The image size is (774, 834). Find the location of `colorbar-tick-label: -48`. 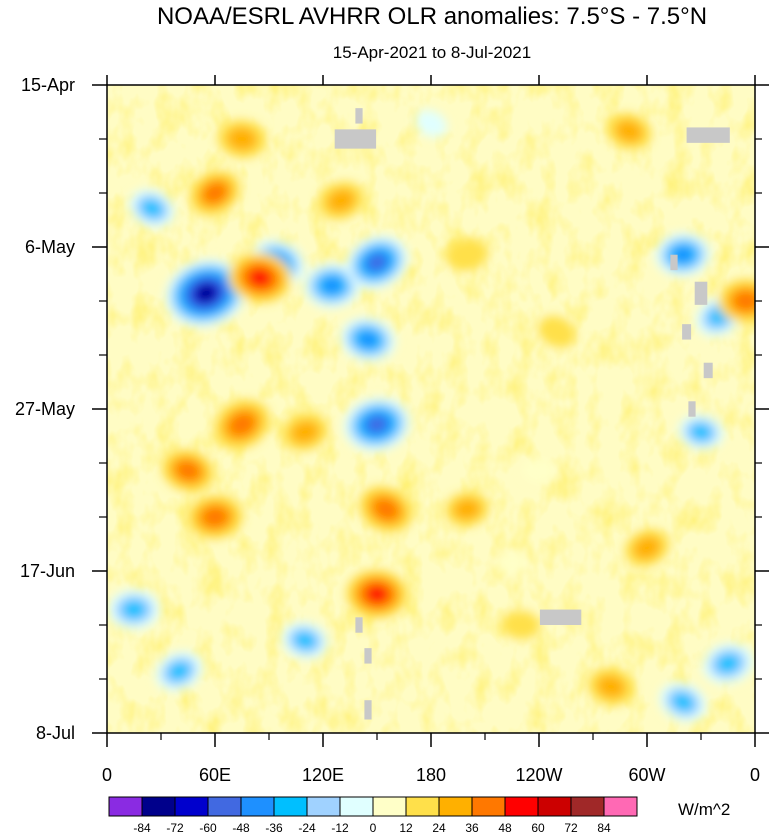

colorbar-tick-label: -48 is located at coordinates (241, 827).